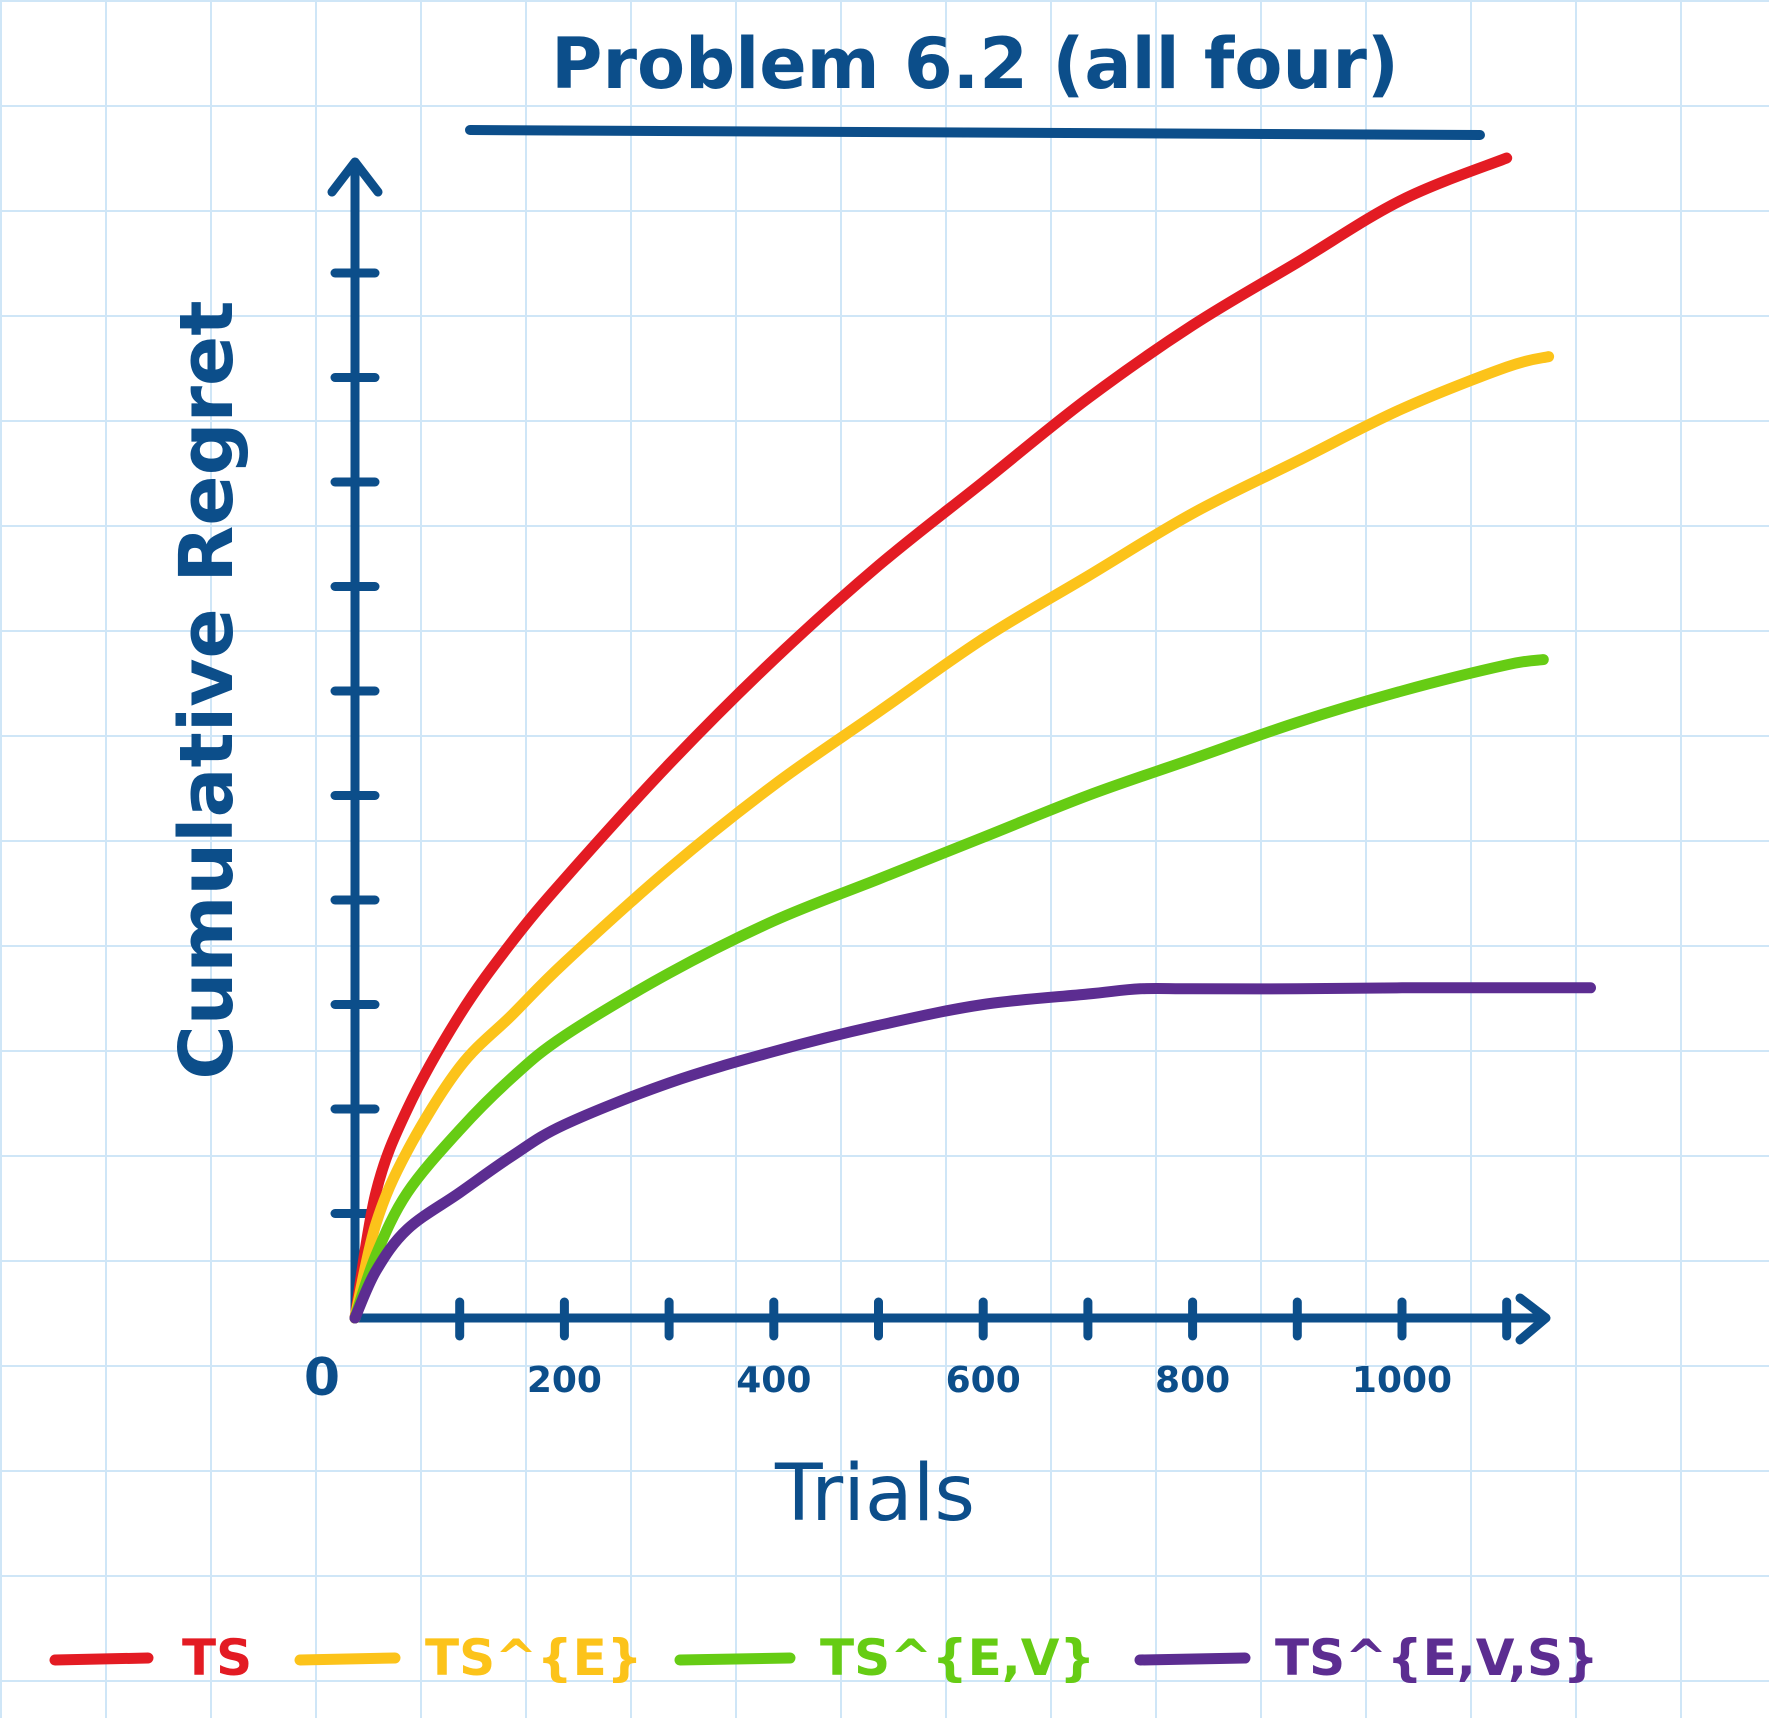 The image size is (1769, 1718). What do you see at coordinates (1533, 1319) in the screenshot?
I see `x-axis-arrowhead` at bounding box center [1533, 1319].